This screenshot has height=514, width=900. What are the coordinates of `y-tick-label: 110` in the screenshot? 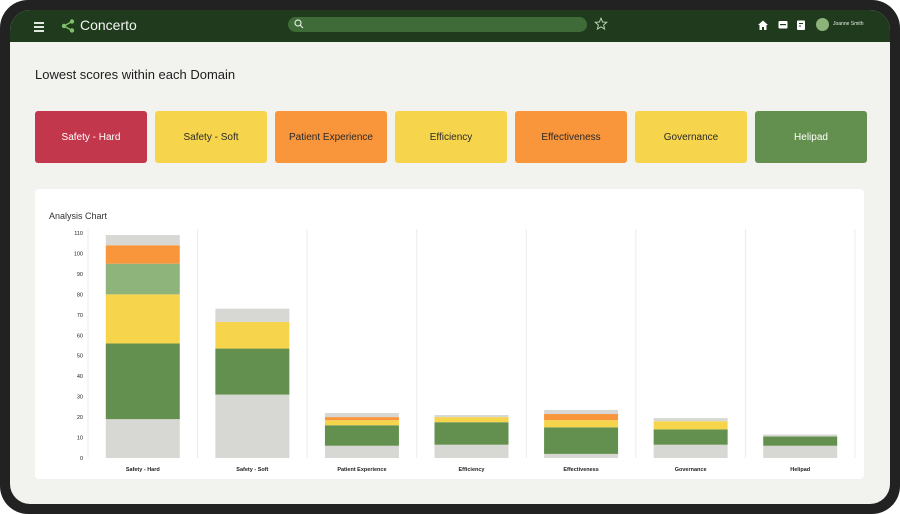 It's located at (78, 234).